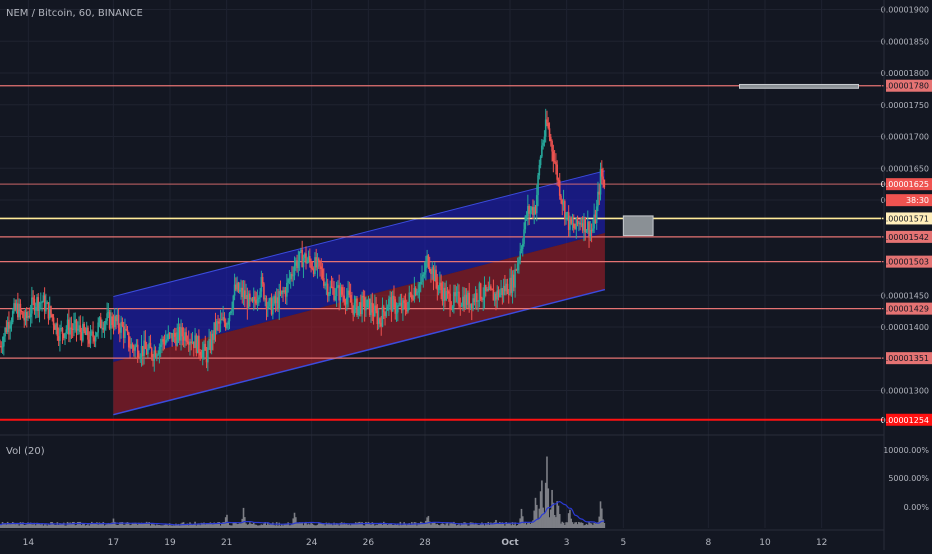 The image size is (932, 554). What do you see at coordinates (905, 218) in the screenshot?
I see `price-level-label: 0.00001571` at bounding box center [905, 218].